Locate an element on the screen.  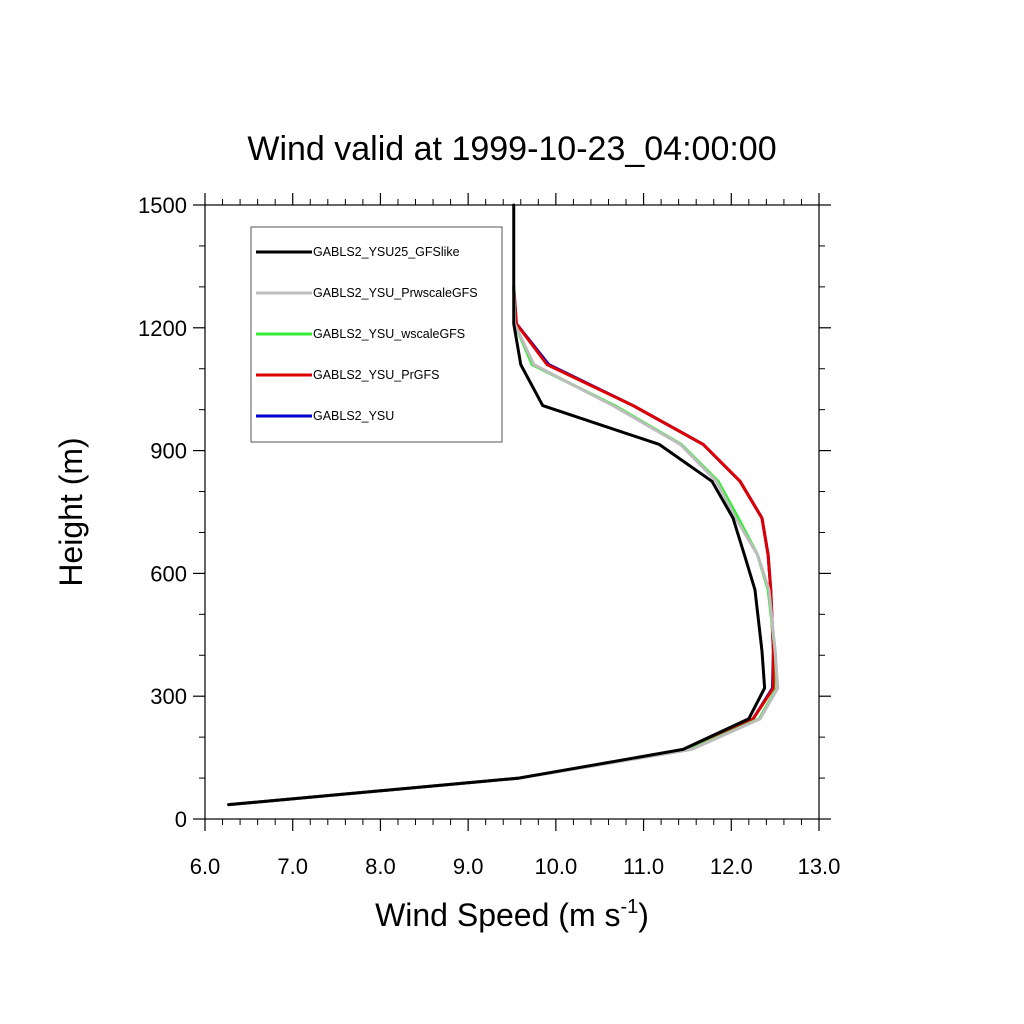
y-tick-label: 1500 is located at coordinates (162, 205).